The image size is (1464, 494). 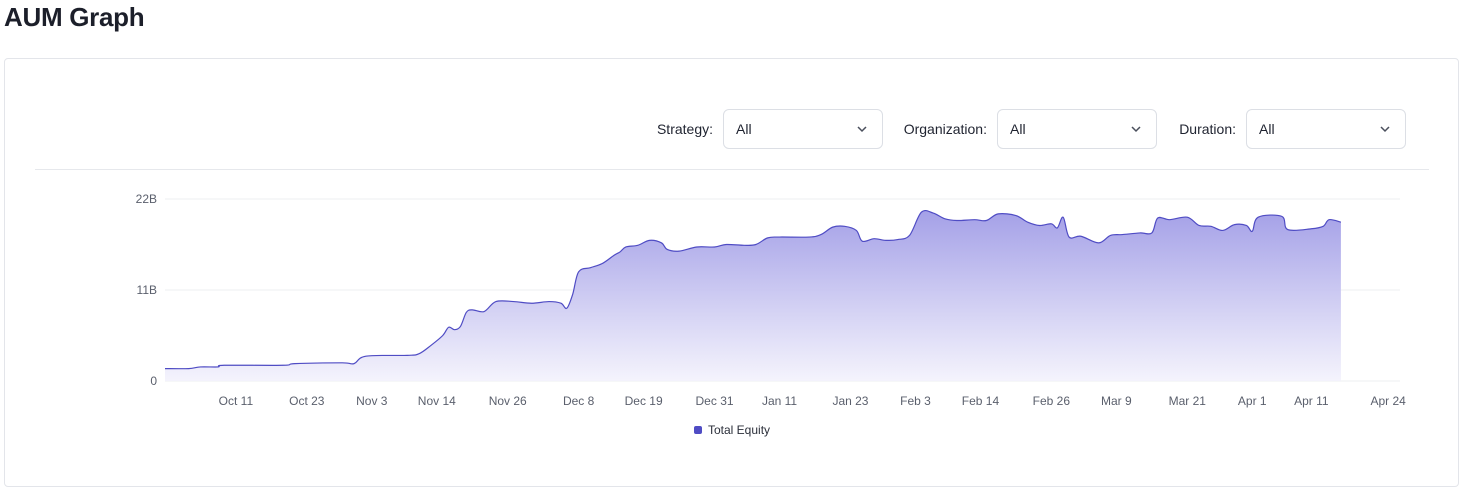 I want to click on strategy-select: All, so click(x=803, y=129).